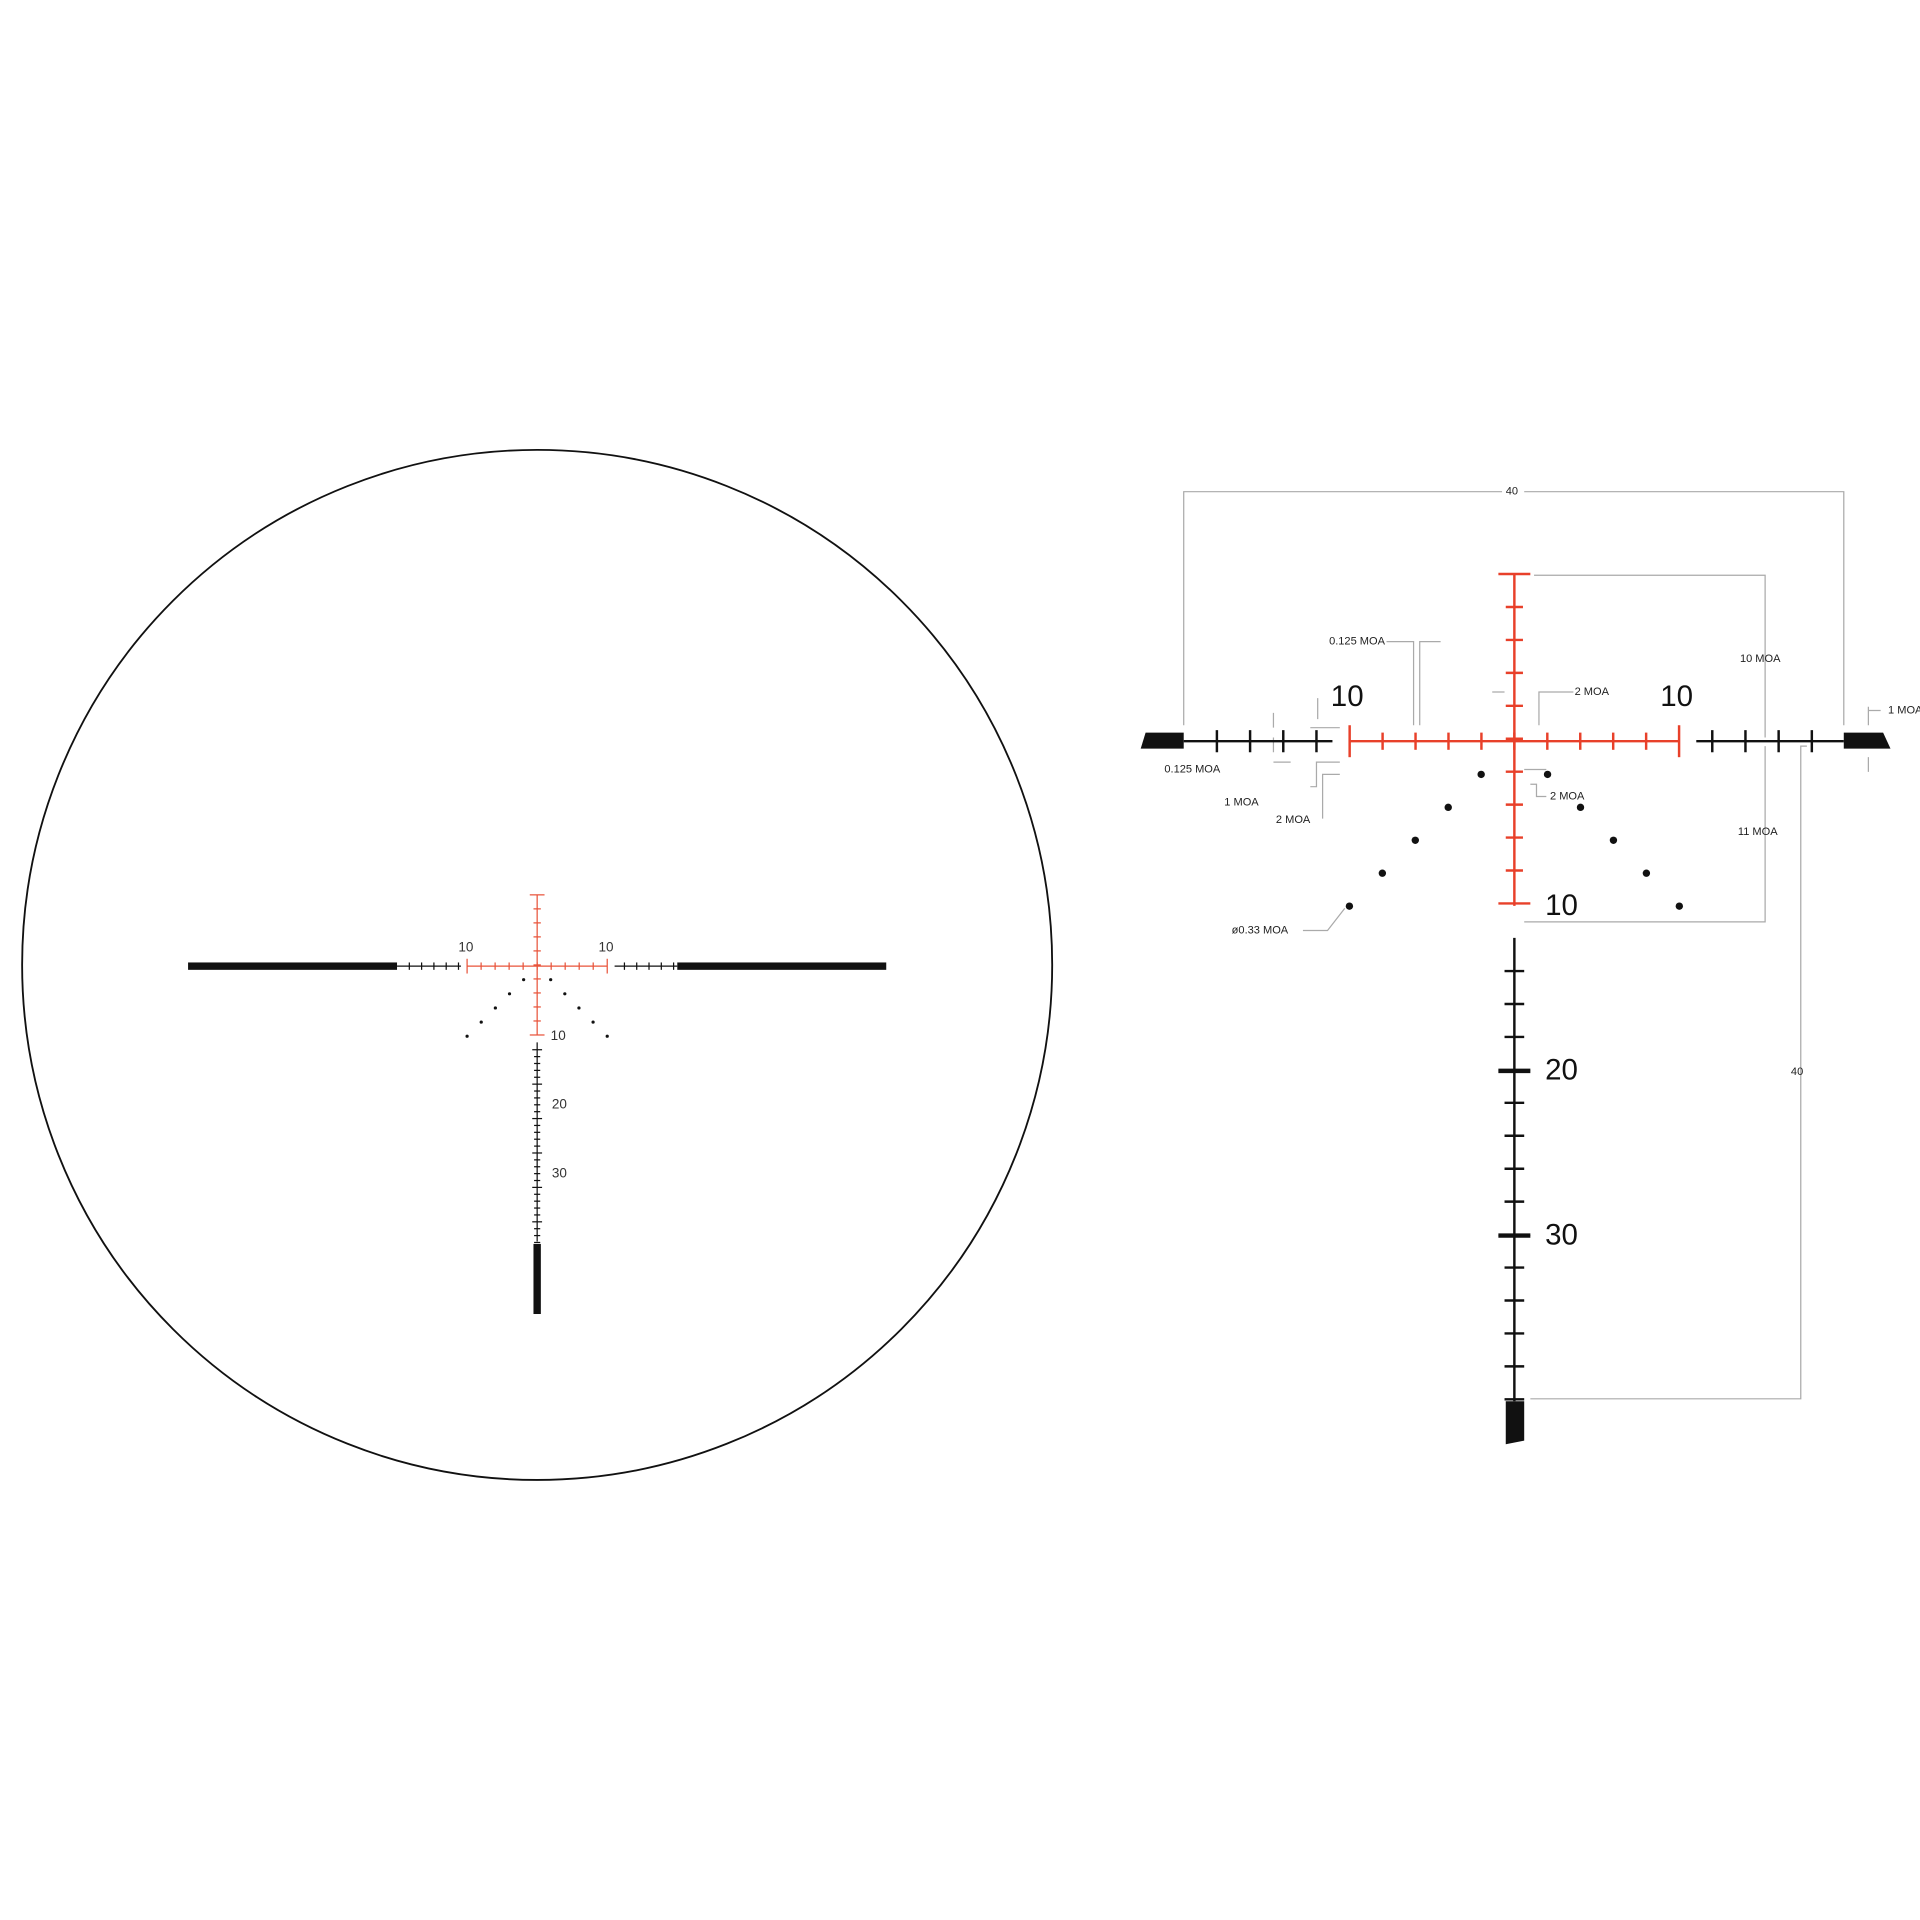 The height and width of the screenshot is (1920, 1920). What do you see at coordinates (1760, 659) in the screenshot?
I see `dimension-label: 10 MOA` at bounding box center [1760, 659].